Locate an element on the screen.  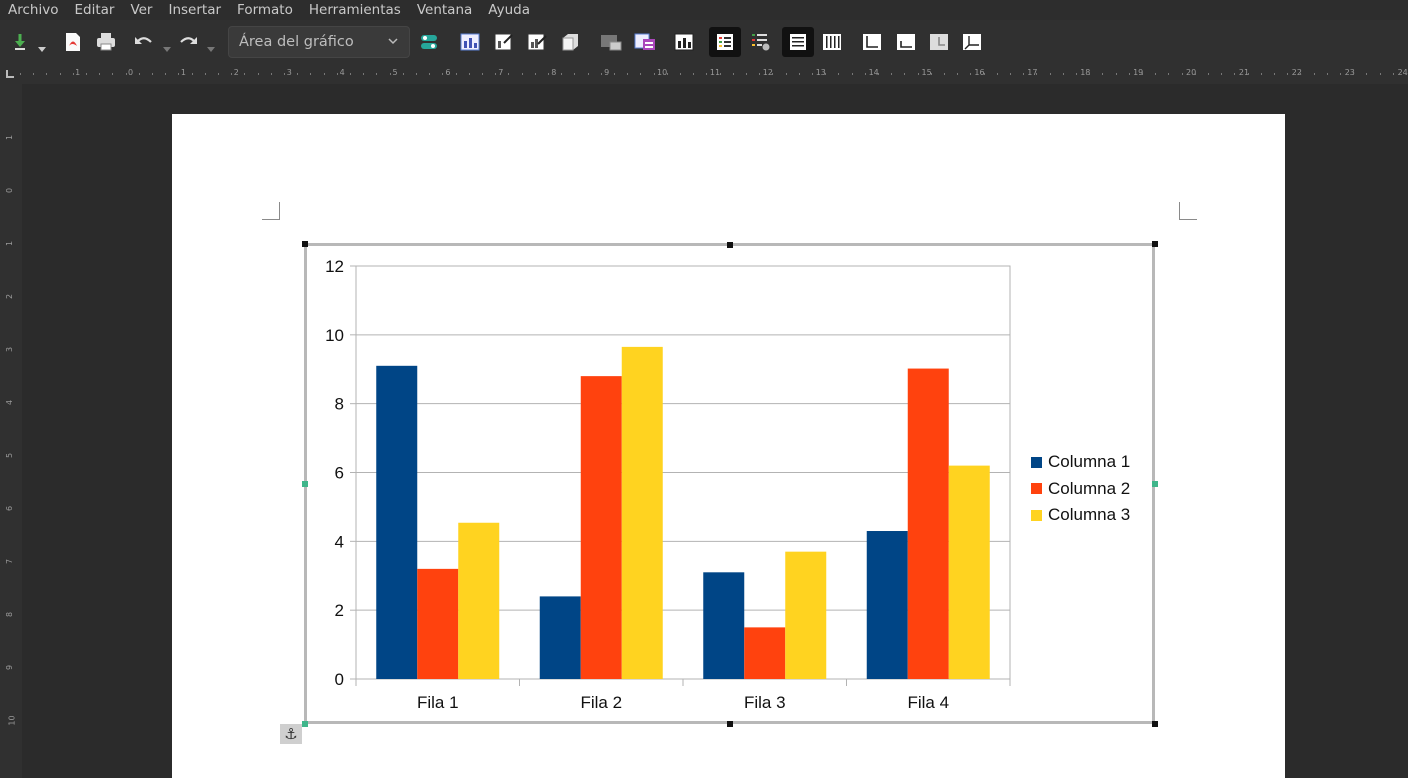
y-tick-label: 0 is located at coordinates (339, 679).